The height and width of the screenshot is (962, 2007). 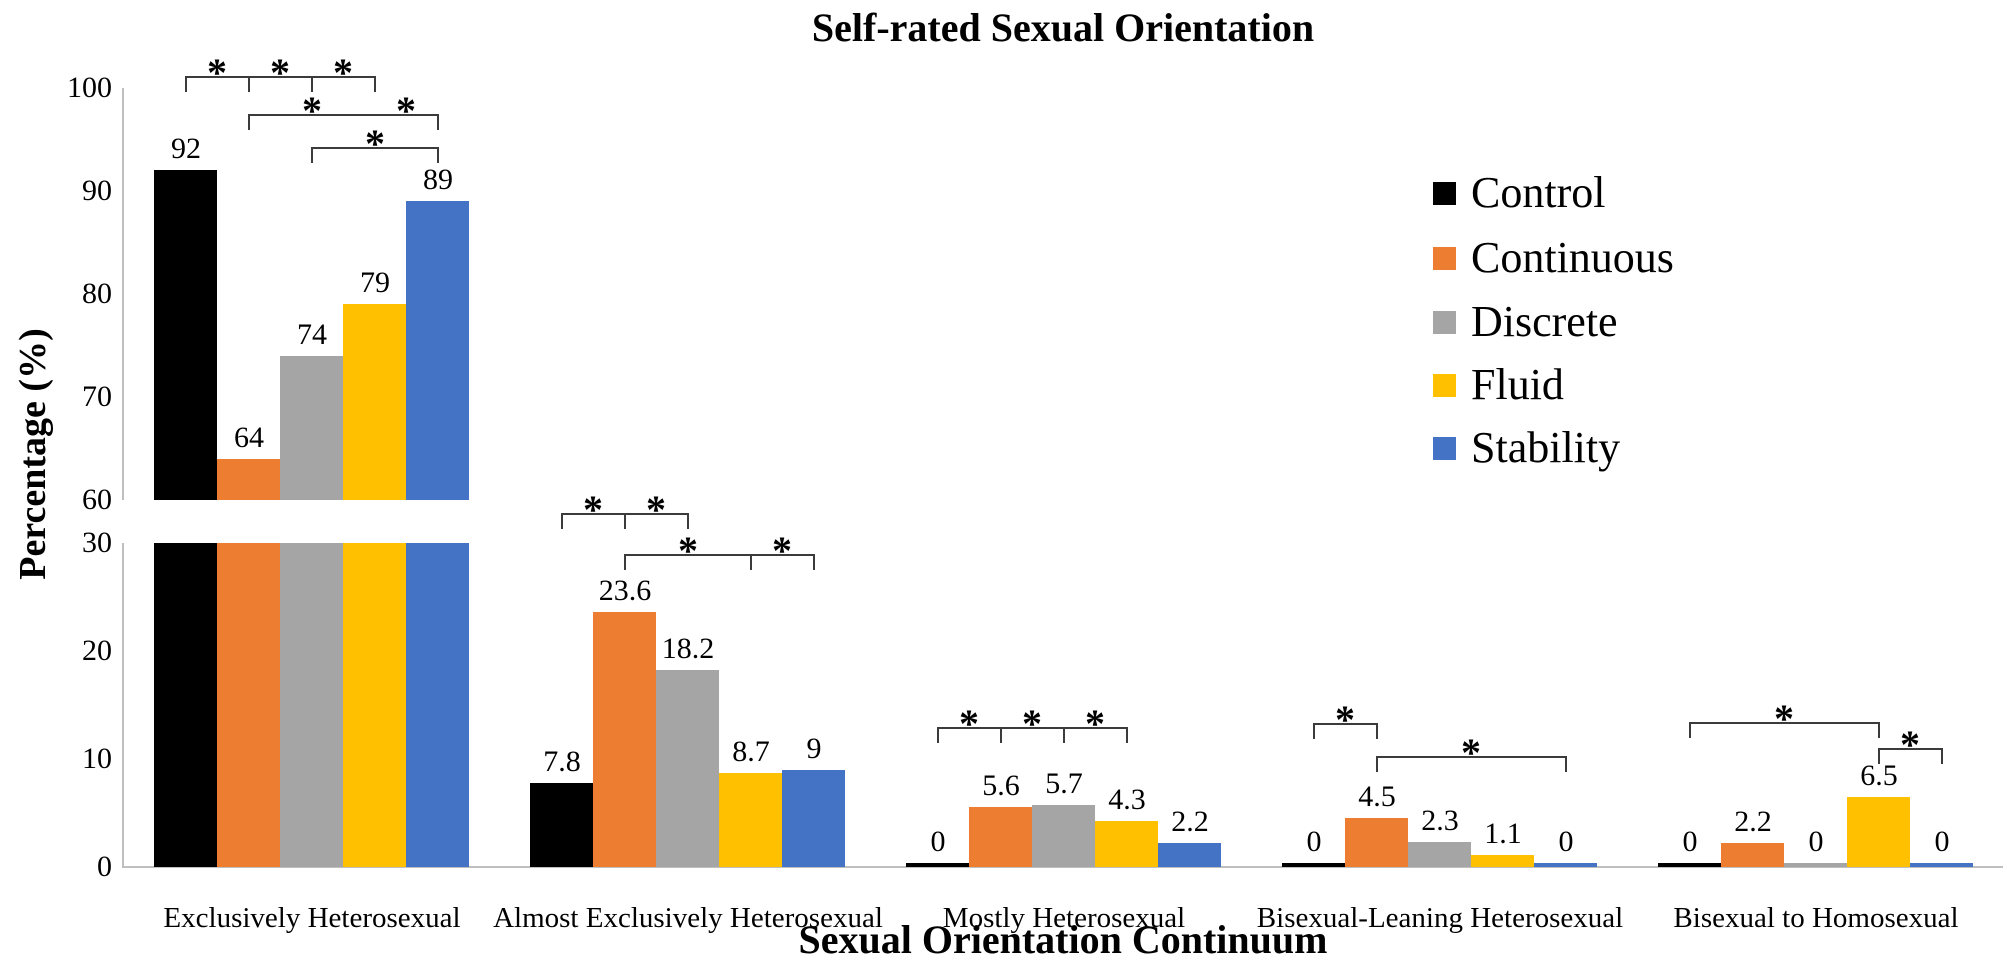 What do you see at coordinates (751, 751) in the screenshot?
I see `bar-value-label: 8.7` at bounding box center [751, 751].